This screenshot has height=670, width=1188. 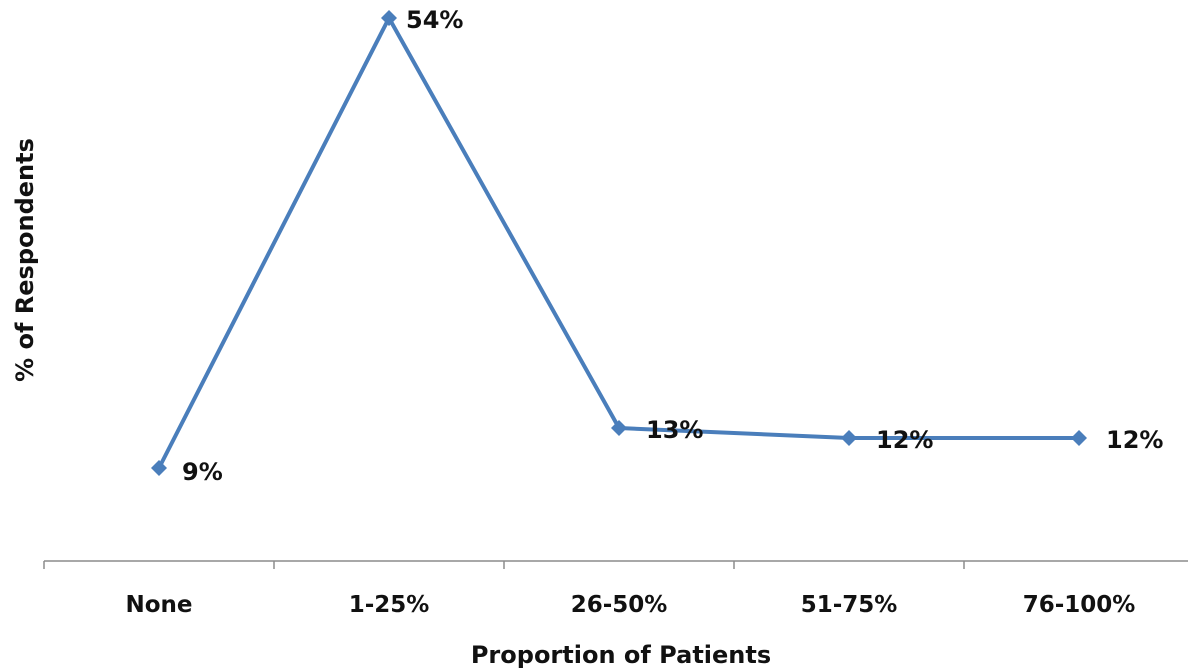 I want to click on y-axis-title: % of Respondents, so click(x=25, y=260).